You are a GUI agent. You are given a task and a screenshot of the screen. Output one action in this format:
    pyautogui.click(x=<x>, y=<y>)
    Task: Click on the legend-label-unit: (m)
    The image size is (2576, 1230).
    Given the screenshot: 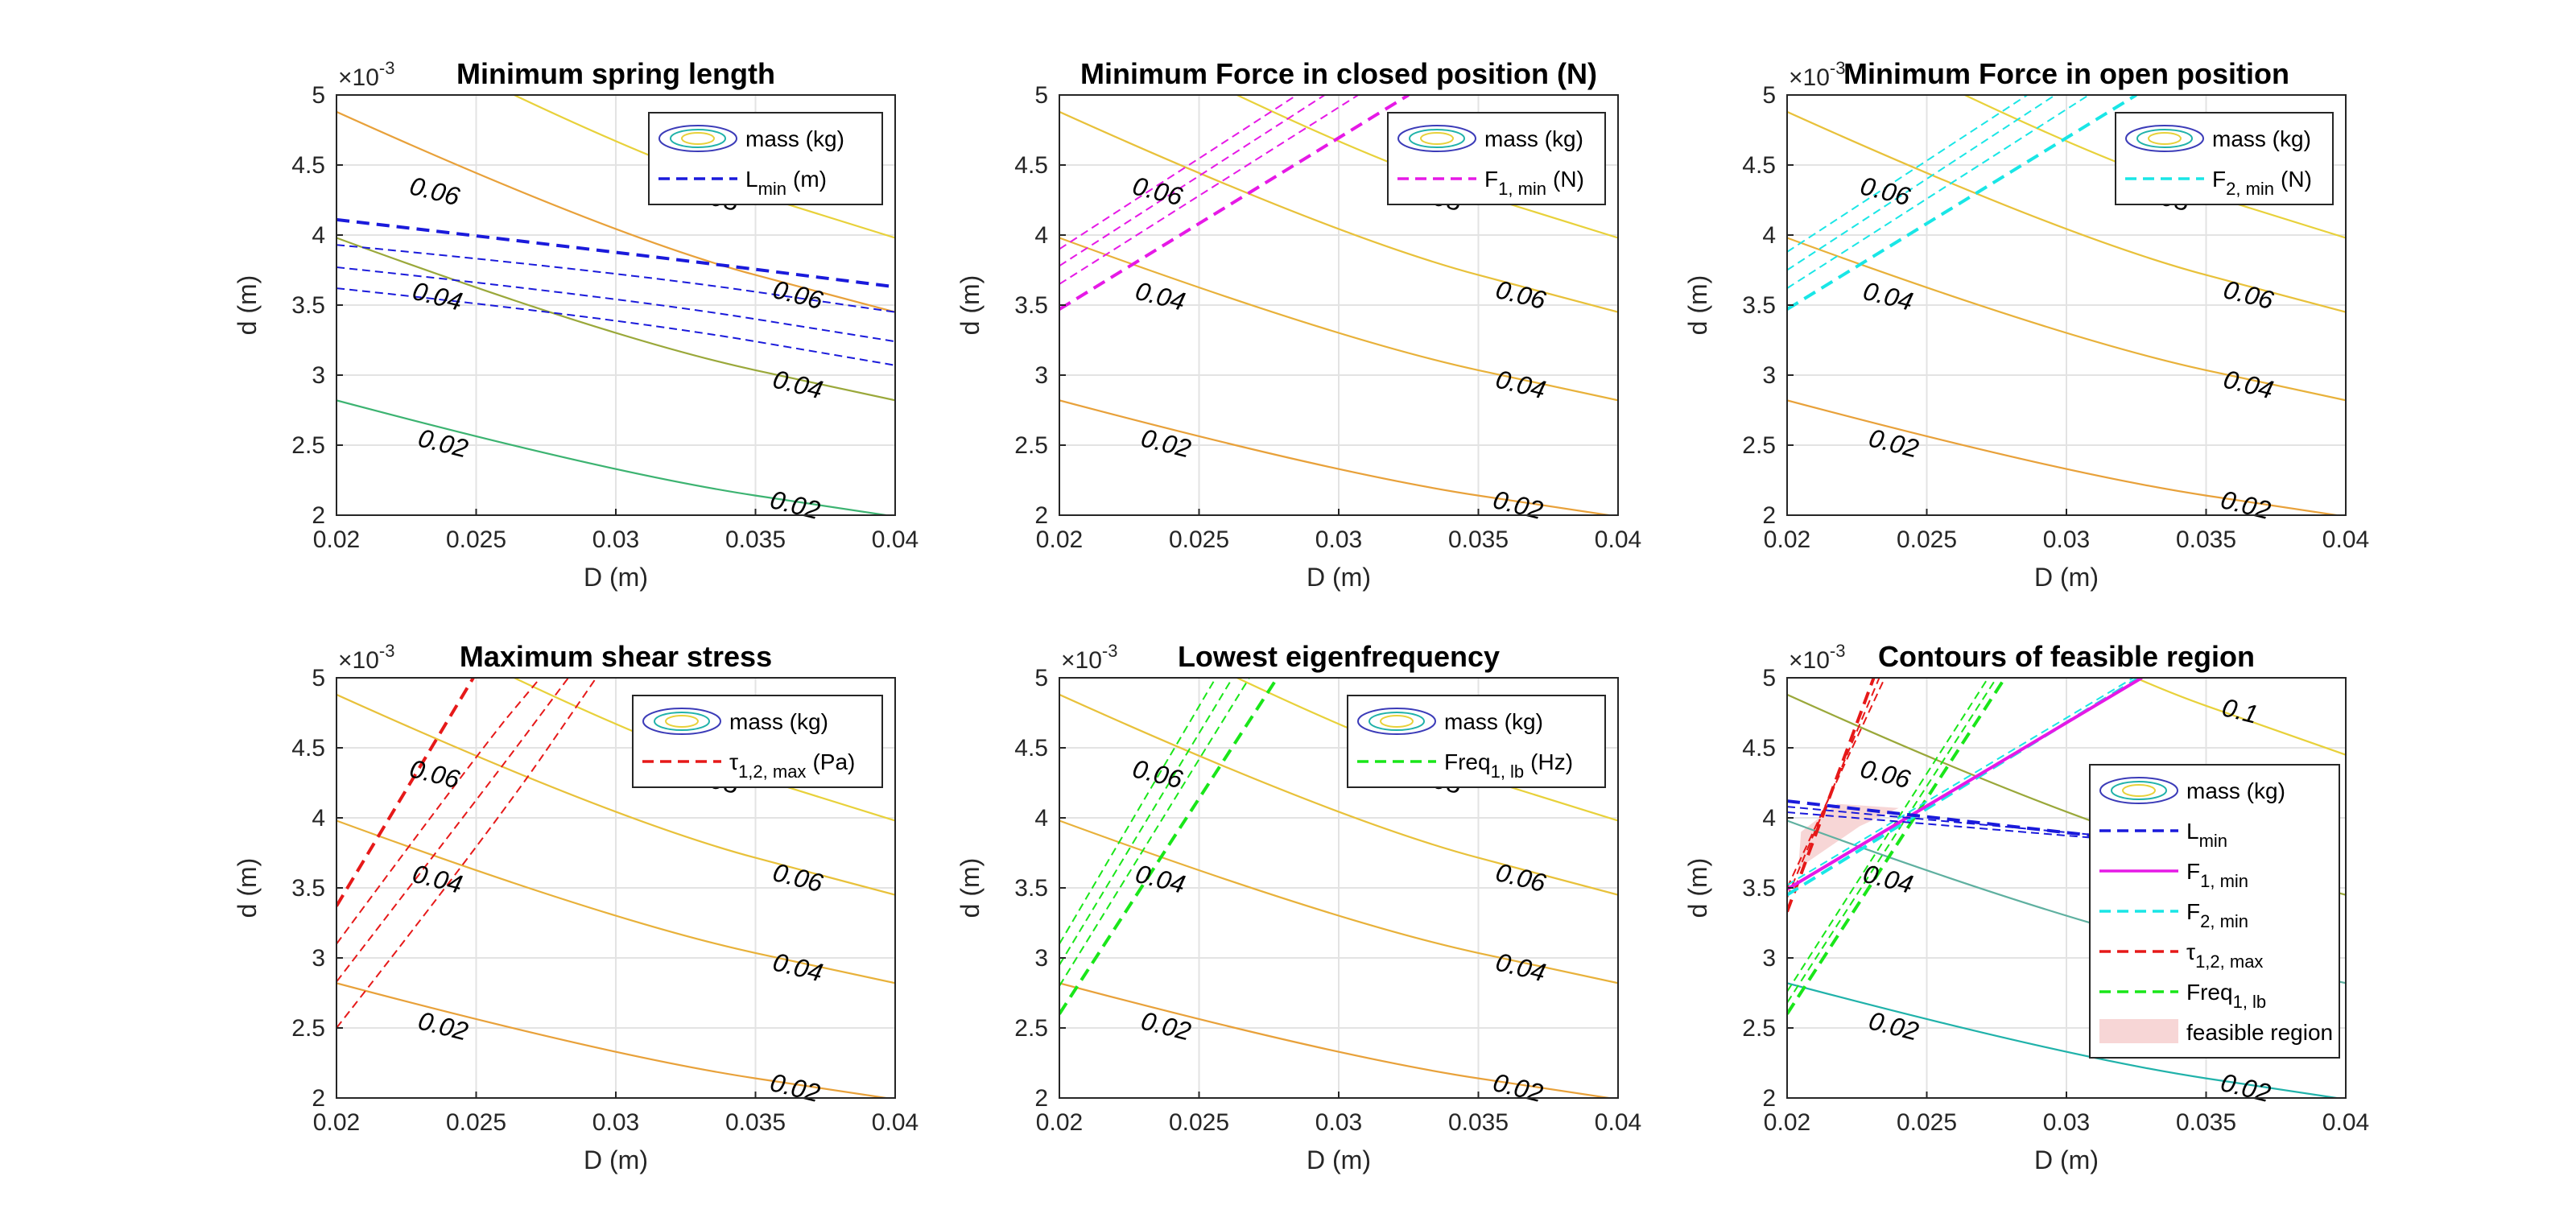 What is the action you would take?
    pyautogui.click(x=810, y=179)
    